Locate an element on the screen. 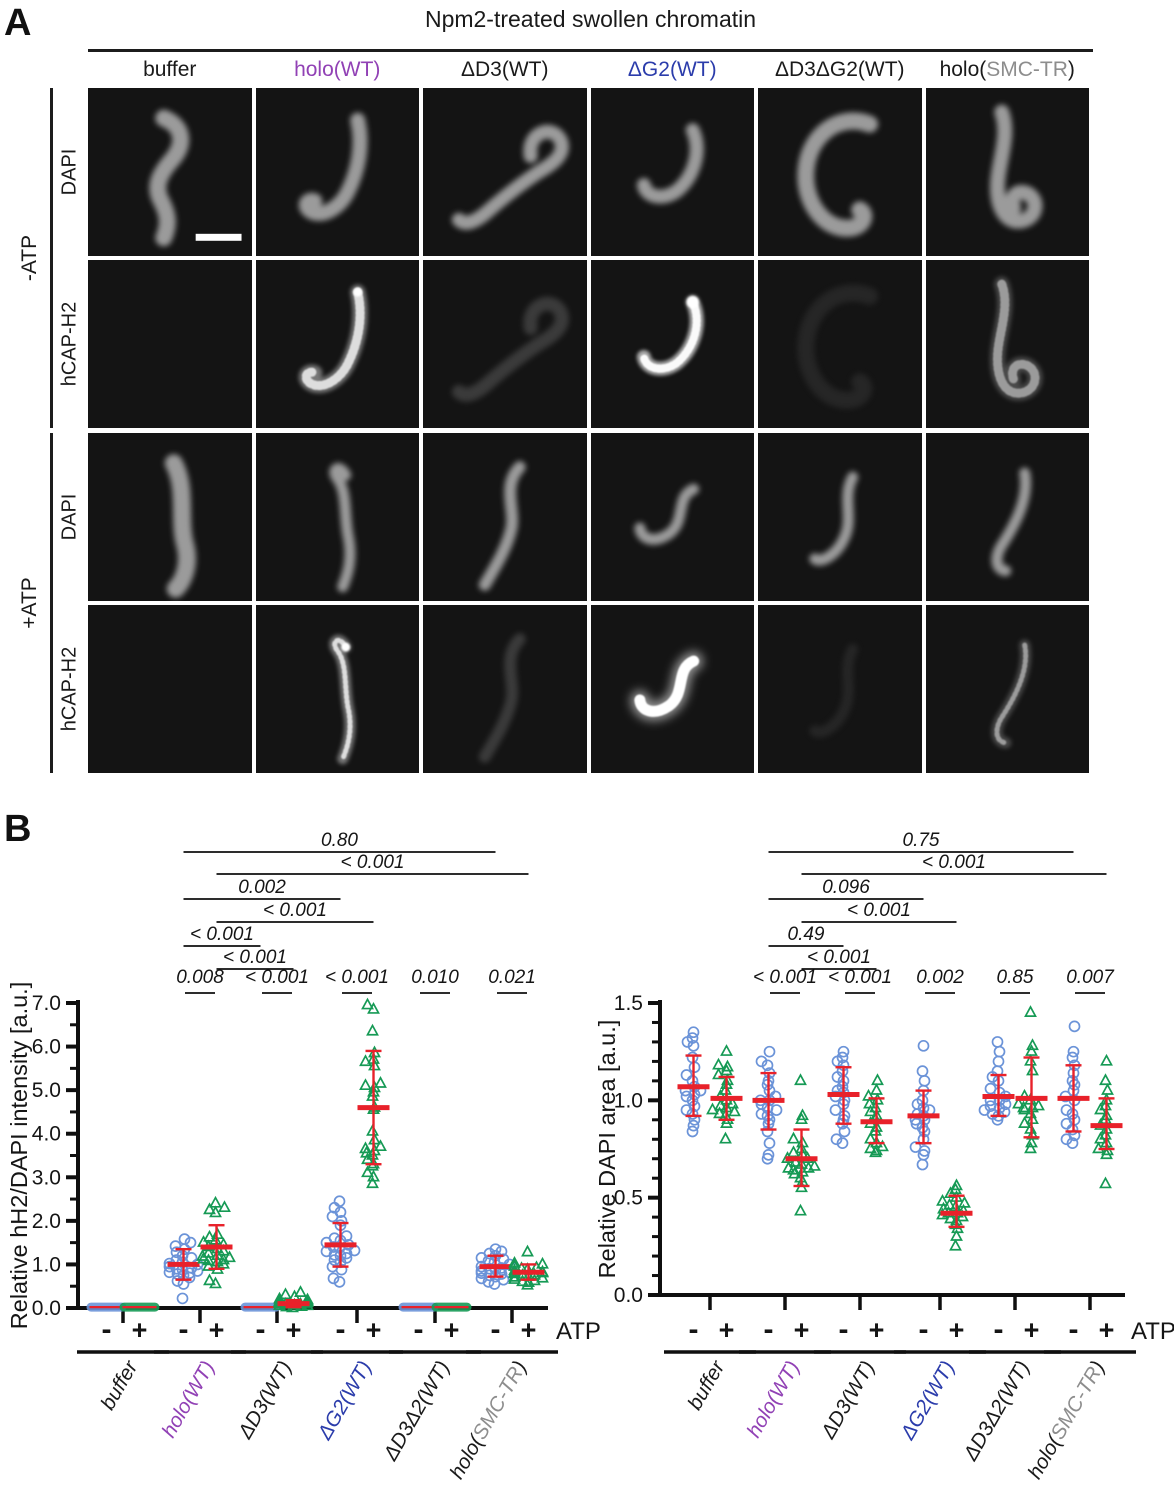 The width and height of the screenshot is (1174, 1500). micrograph-r1-c1 is located at coordinates (337, 343).